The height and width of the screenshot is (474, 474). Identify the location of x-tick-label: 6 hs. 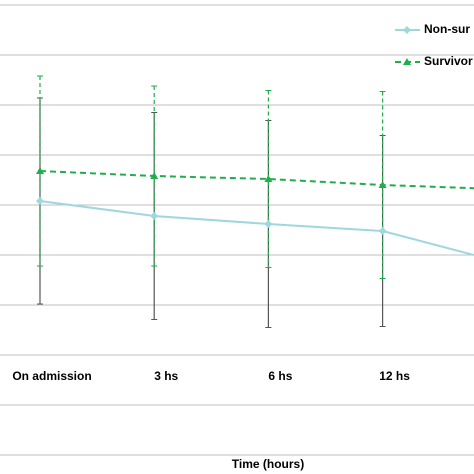
(280, 376).